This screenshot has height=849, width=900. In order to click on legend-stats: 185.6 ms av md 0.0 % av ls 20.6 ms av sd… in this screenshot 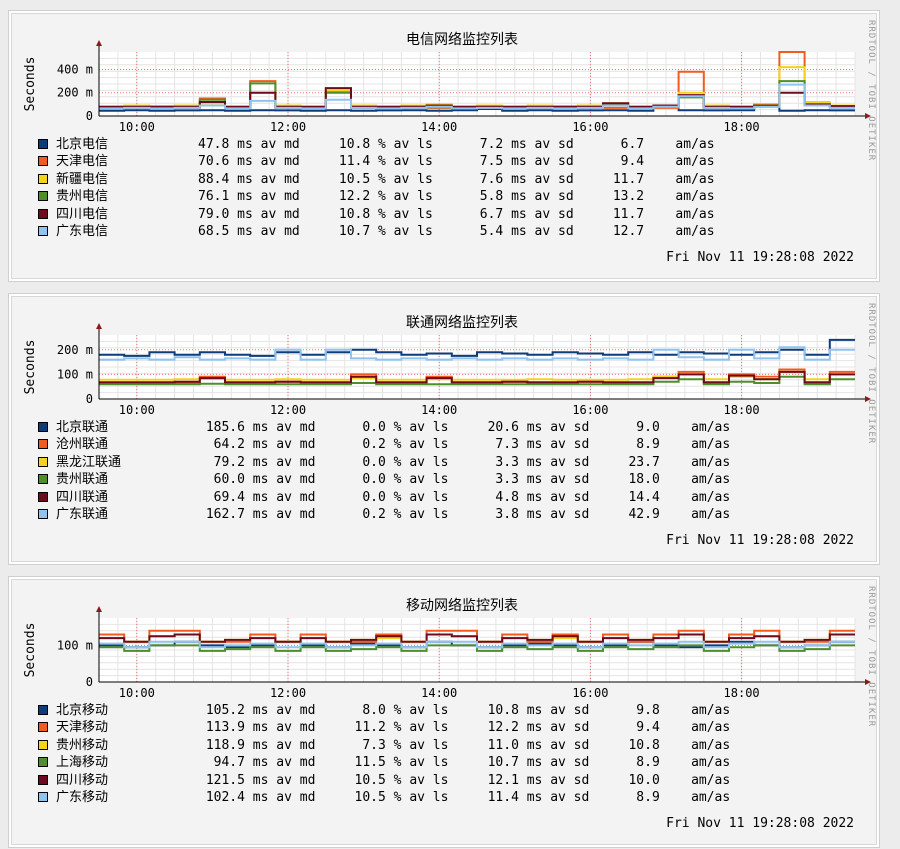, I will do `click(464, 427)`.